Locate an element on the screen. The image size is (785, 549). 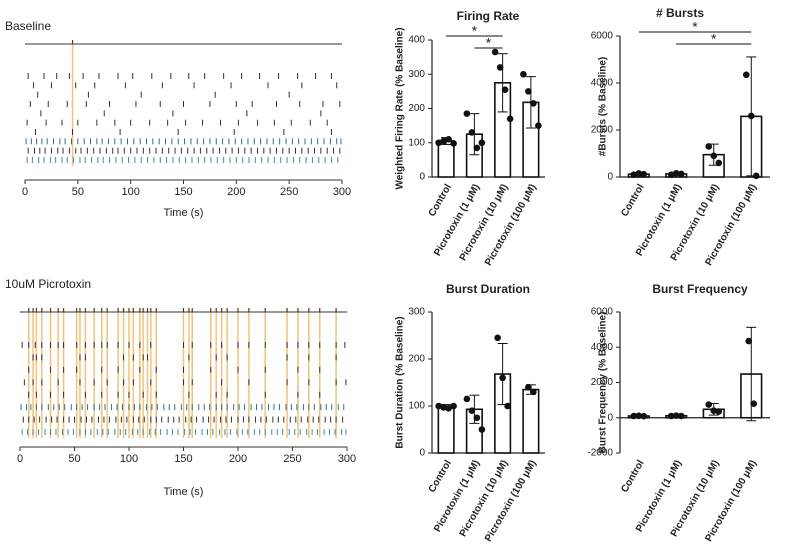
y-axis-label: #Bursts (% Baseline) is located at coordinates (603, 106).